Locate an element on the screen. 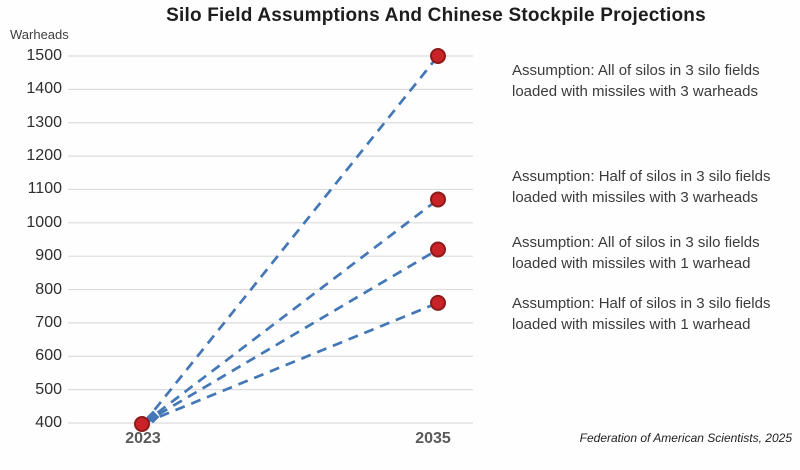  start-arrow-marker is located at coordinates (153, 417).